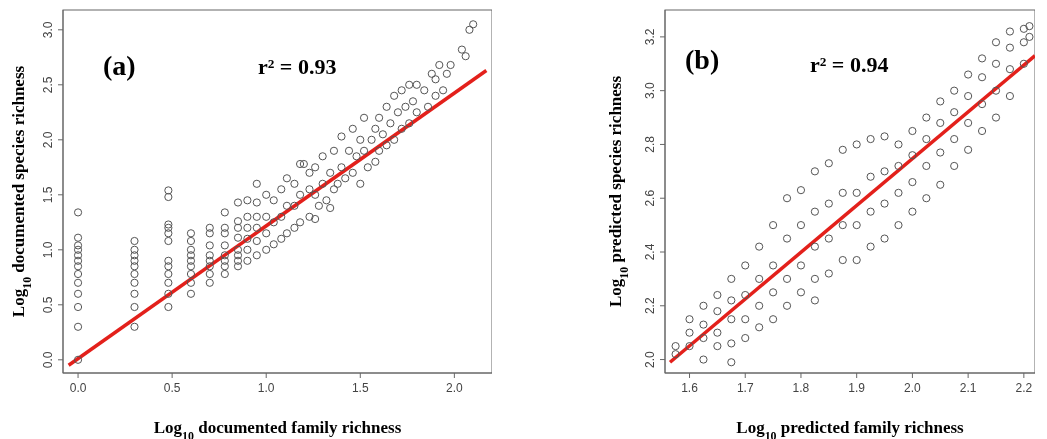  Describe the element at coordinates (650, 198) in the screenshot. I see `y-tick-label: 2.6` at that location.